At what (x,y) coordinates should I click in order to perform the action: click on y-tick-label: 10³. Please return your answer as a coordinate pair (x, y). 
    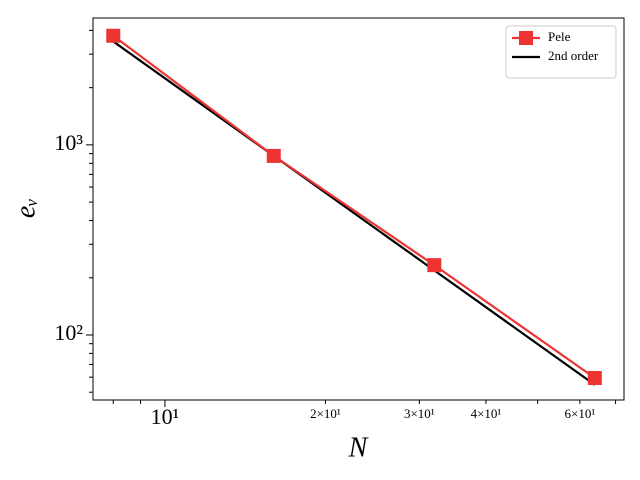
    Looking at the image, I should click on (68, 142).